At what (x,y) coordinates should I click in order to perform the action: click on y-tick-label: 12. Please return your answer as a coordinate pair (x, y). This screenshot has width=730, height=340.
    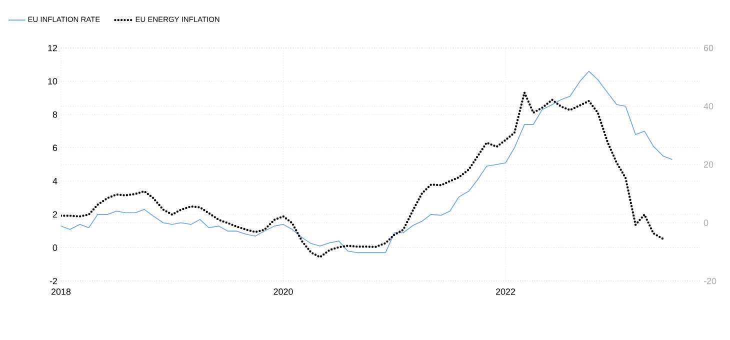
    Looking at the image, I should click on (53, 48).